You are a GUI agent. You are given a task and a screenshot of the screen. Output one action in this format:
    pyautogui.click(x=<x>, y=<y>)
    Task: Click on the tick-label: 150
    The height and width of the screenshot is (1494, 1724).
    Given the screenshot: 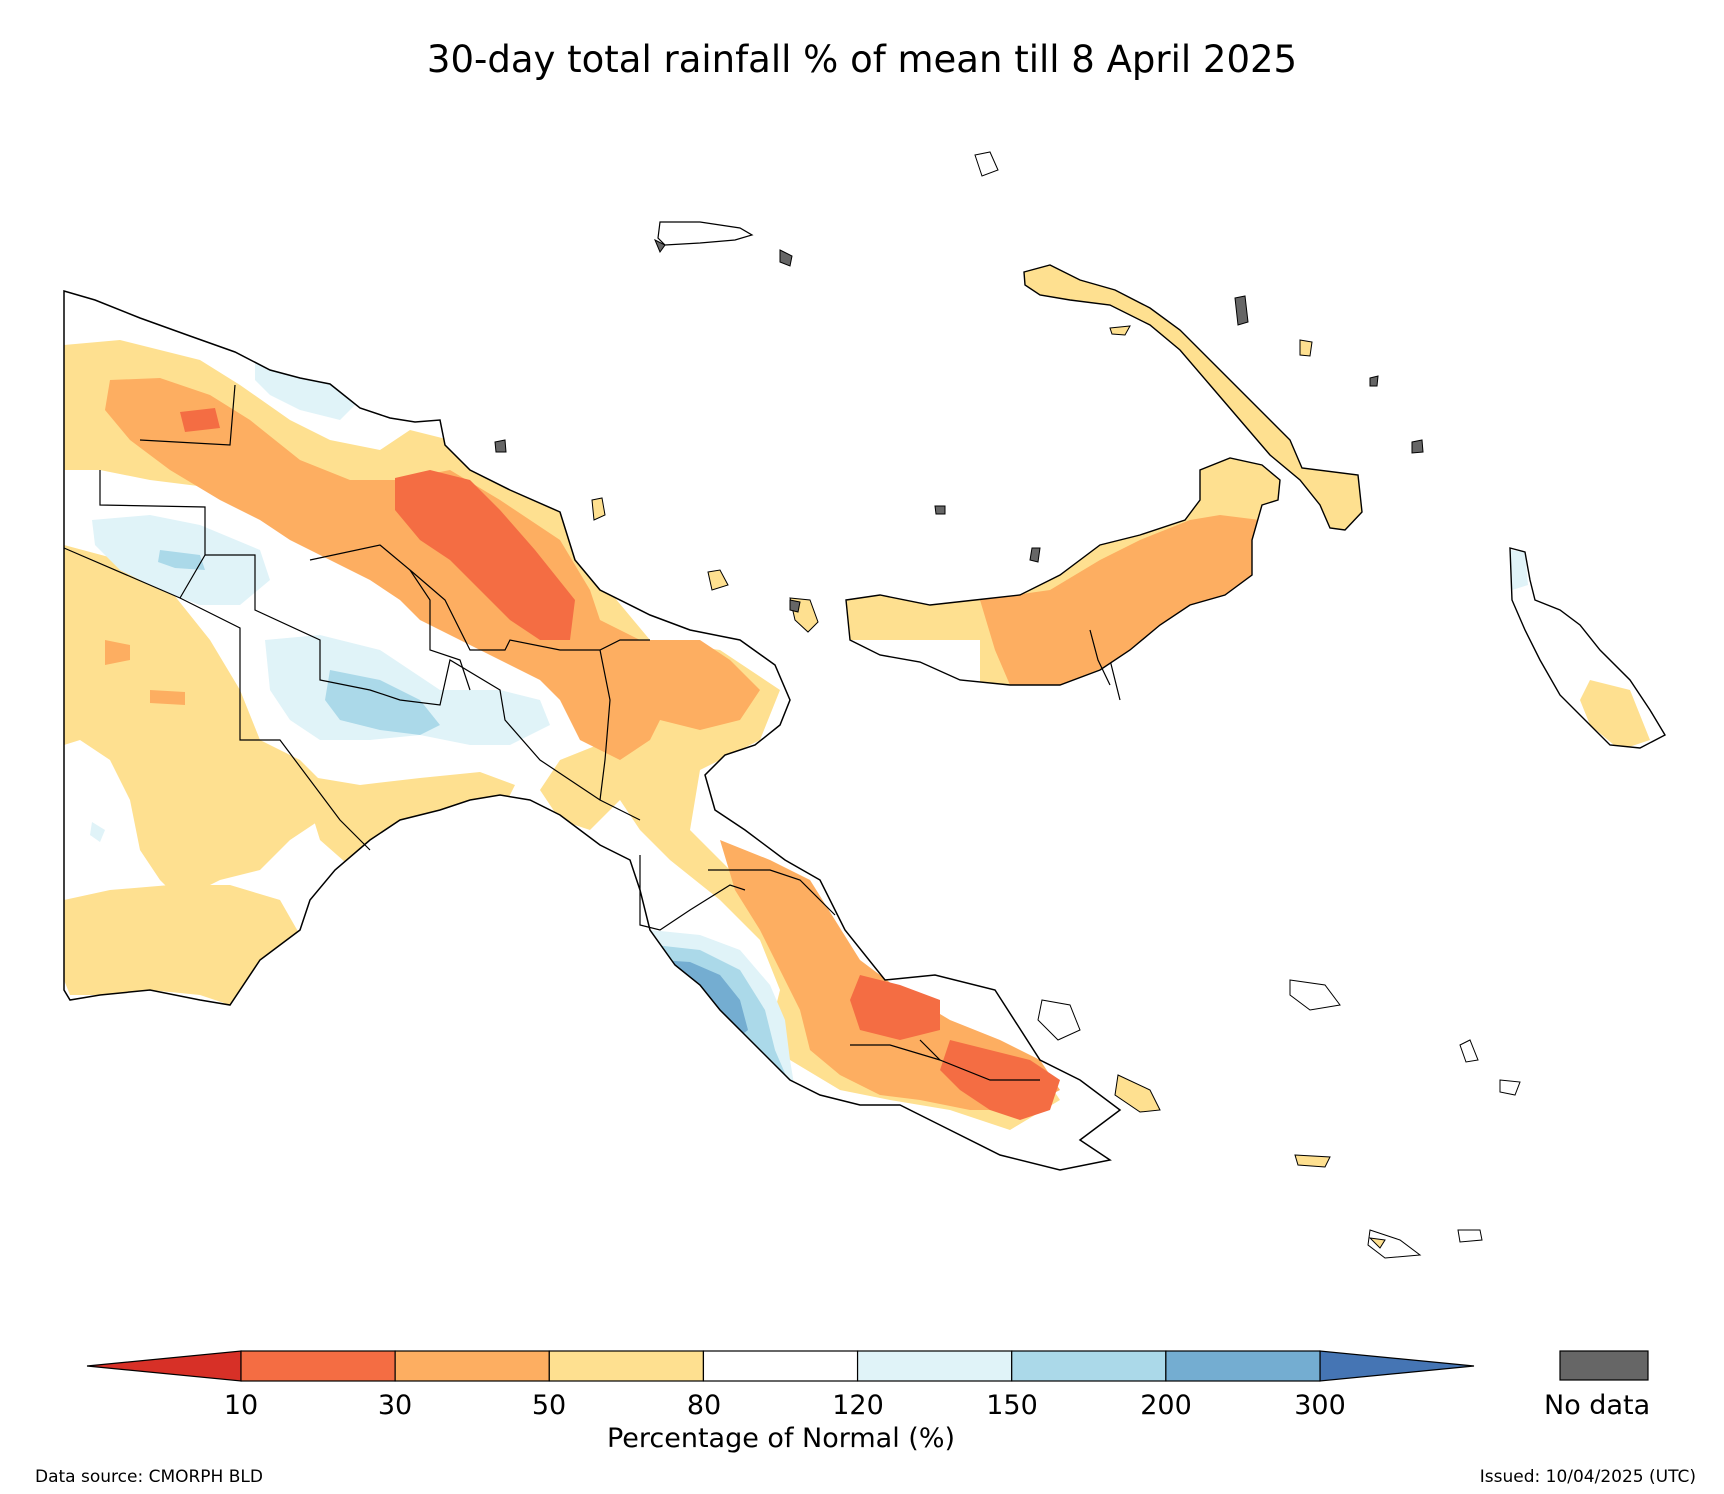 What is the action you would take?
    pyautogui.click(x=1012, y=1405)
    